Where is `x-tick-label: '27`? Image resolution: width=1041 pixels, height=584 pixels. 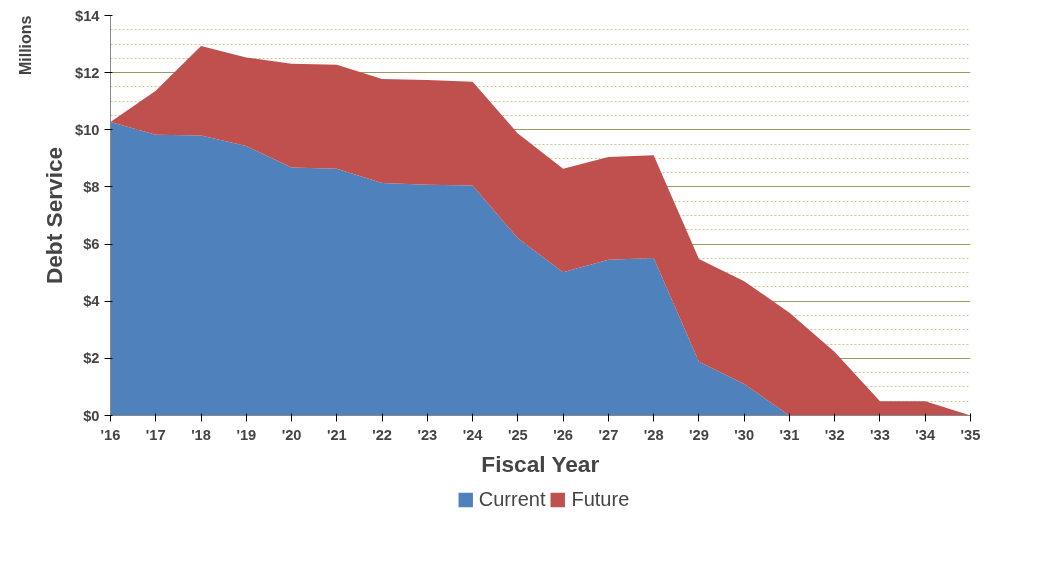
x-tick-label: '27 is located at coordinates (608, 434).